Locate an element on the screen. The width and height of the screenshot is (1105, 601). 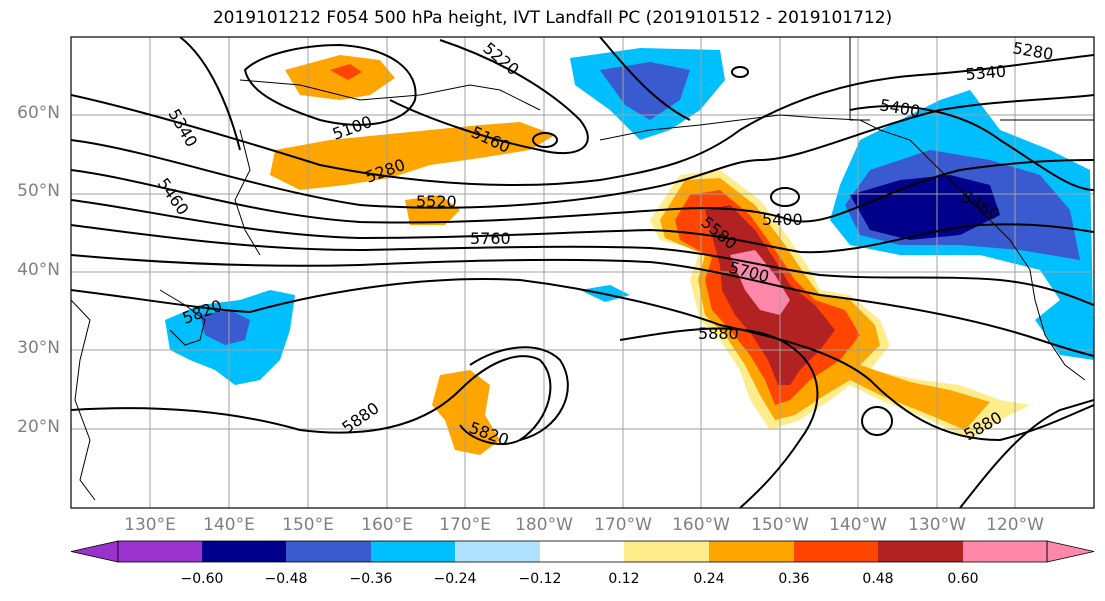
longitude-label: 140°E is located at coordinates (229, 525).